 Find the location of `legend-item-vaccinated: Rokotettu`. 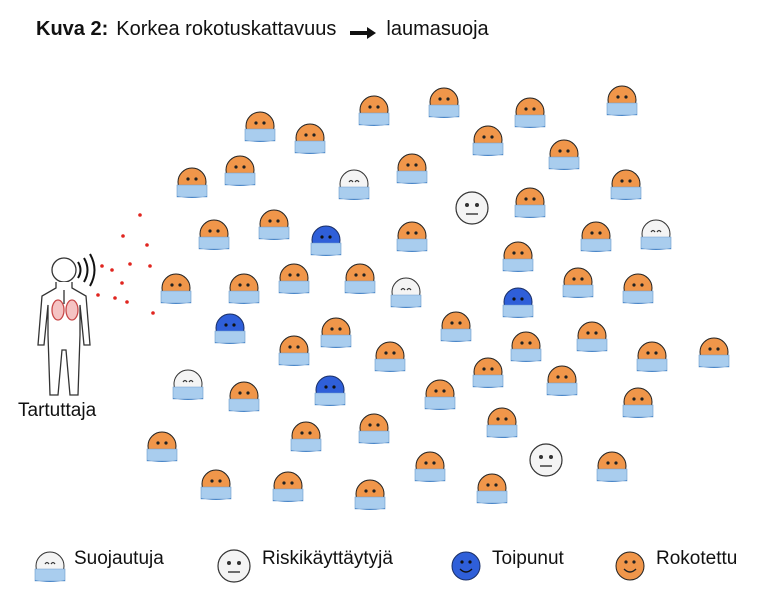

legend-item-vaccinated: Rokotettu is located at coordinates (691, 559).